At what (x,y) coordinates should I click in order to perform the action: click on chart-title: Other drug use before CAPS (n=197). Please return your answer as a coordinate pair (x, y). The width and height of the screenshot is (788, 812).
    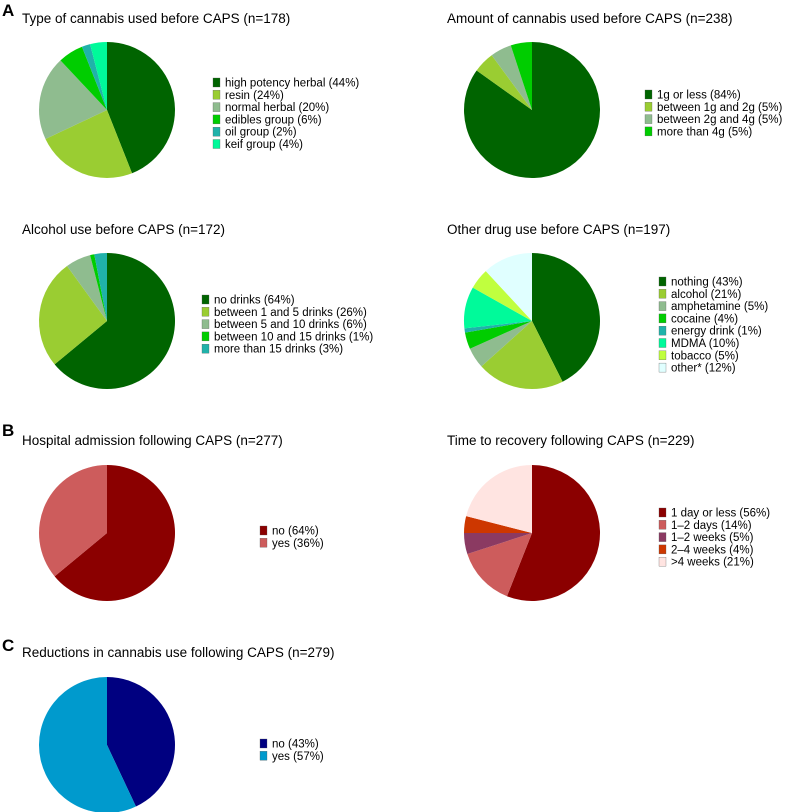
    Looking at the image, I should click on (558, 229).